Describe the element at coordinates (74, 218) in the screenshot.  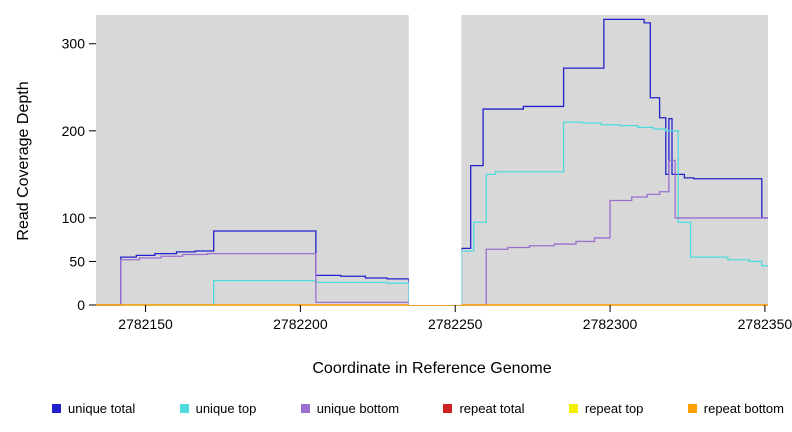
I see `y-tick-label: 100` at that location.